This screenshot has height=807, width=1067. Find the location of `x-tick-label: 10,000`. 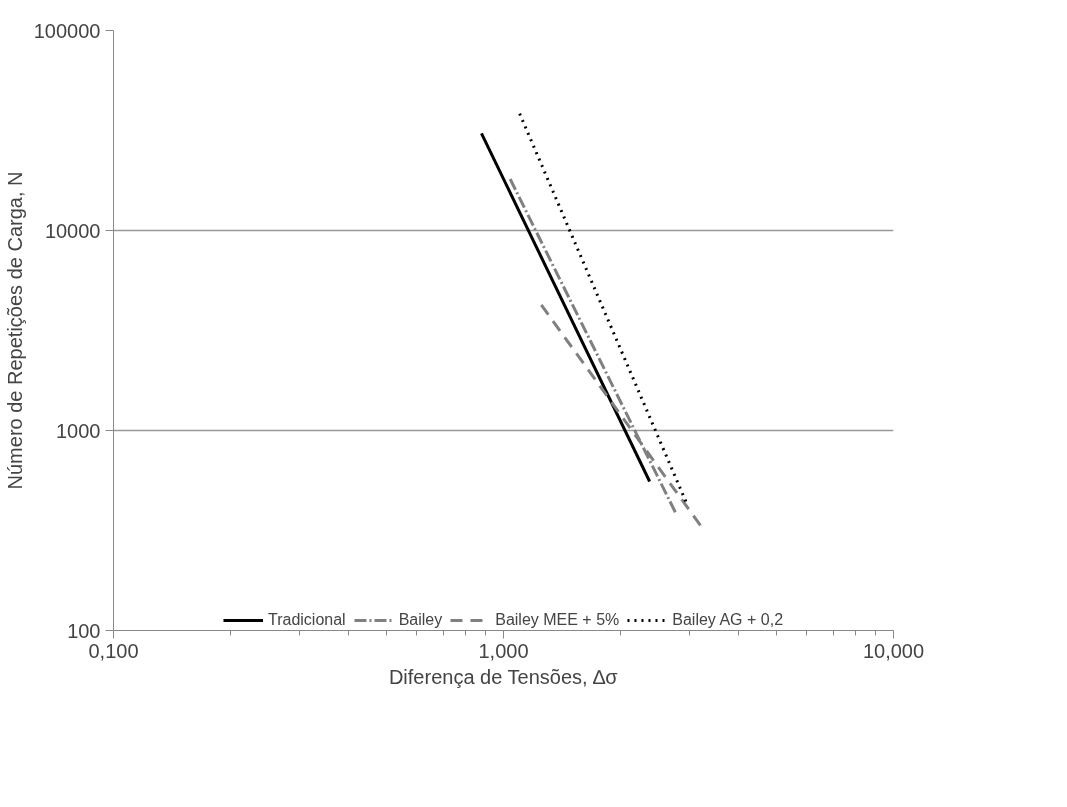

x-tick-label: 10,000 is located at coordinates (893, 650).